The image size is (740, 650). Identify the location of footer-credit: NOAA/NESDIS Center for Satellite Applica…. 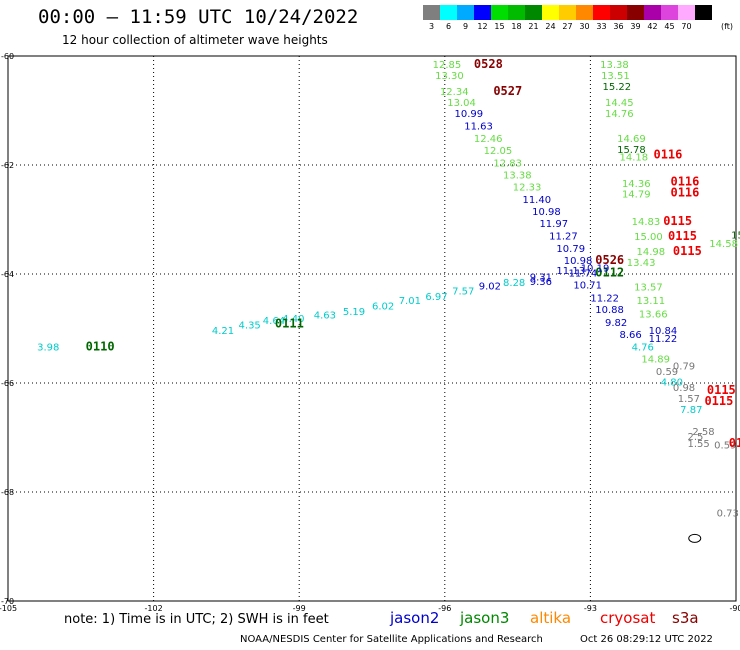
(391, 639).